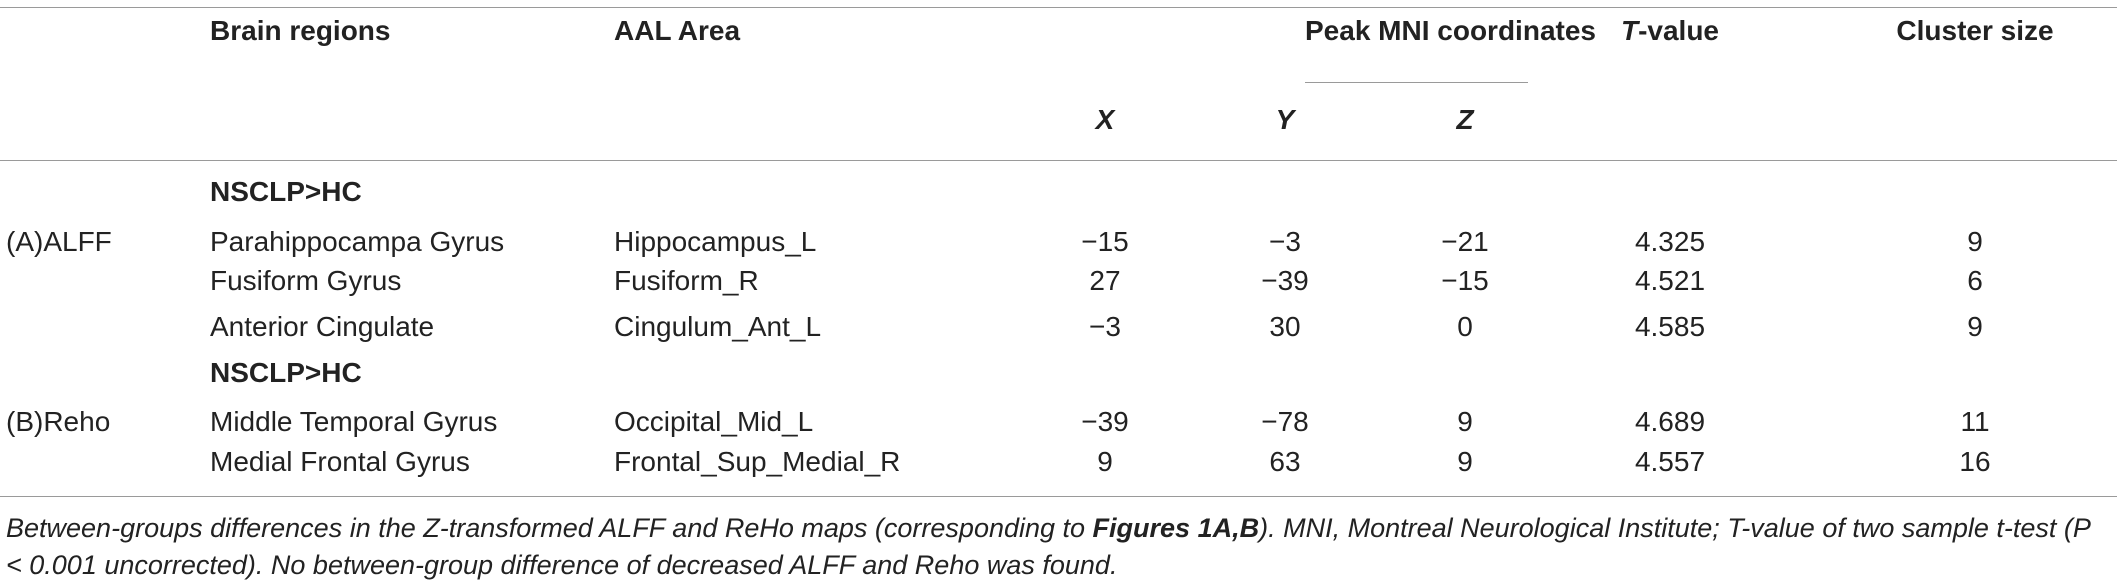  I want to click on cluster-size-cell: 11, so click(1975, 421).